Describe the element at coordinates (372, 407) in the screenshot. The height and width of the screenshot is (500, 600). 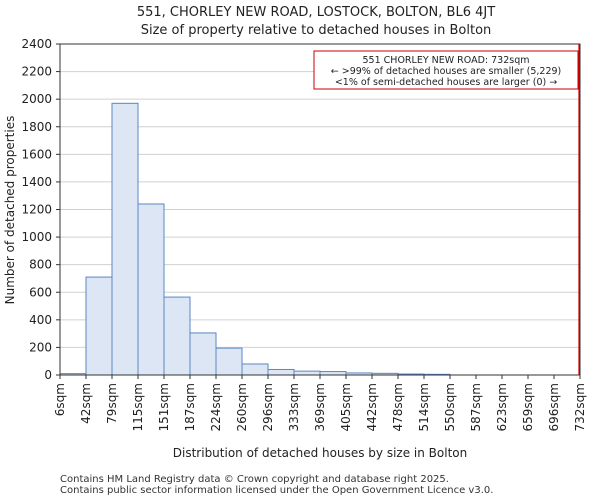
I see `x-tick-label: 442sqm` at that location.